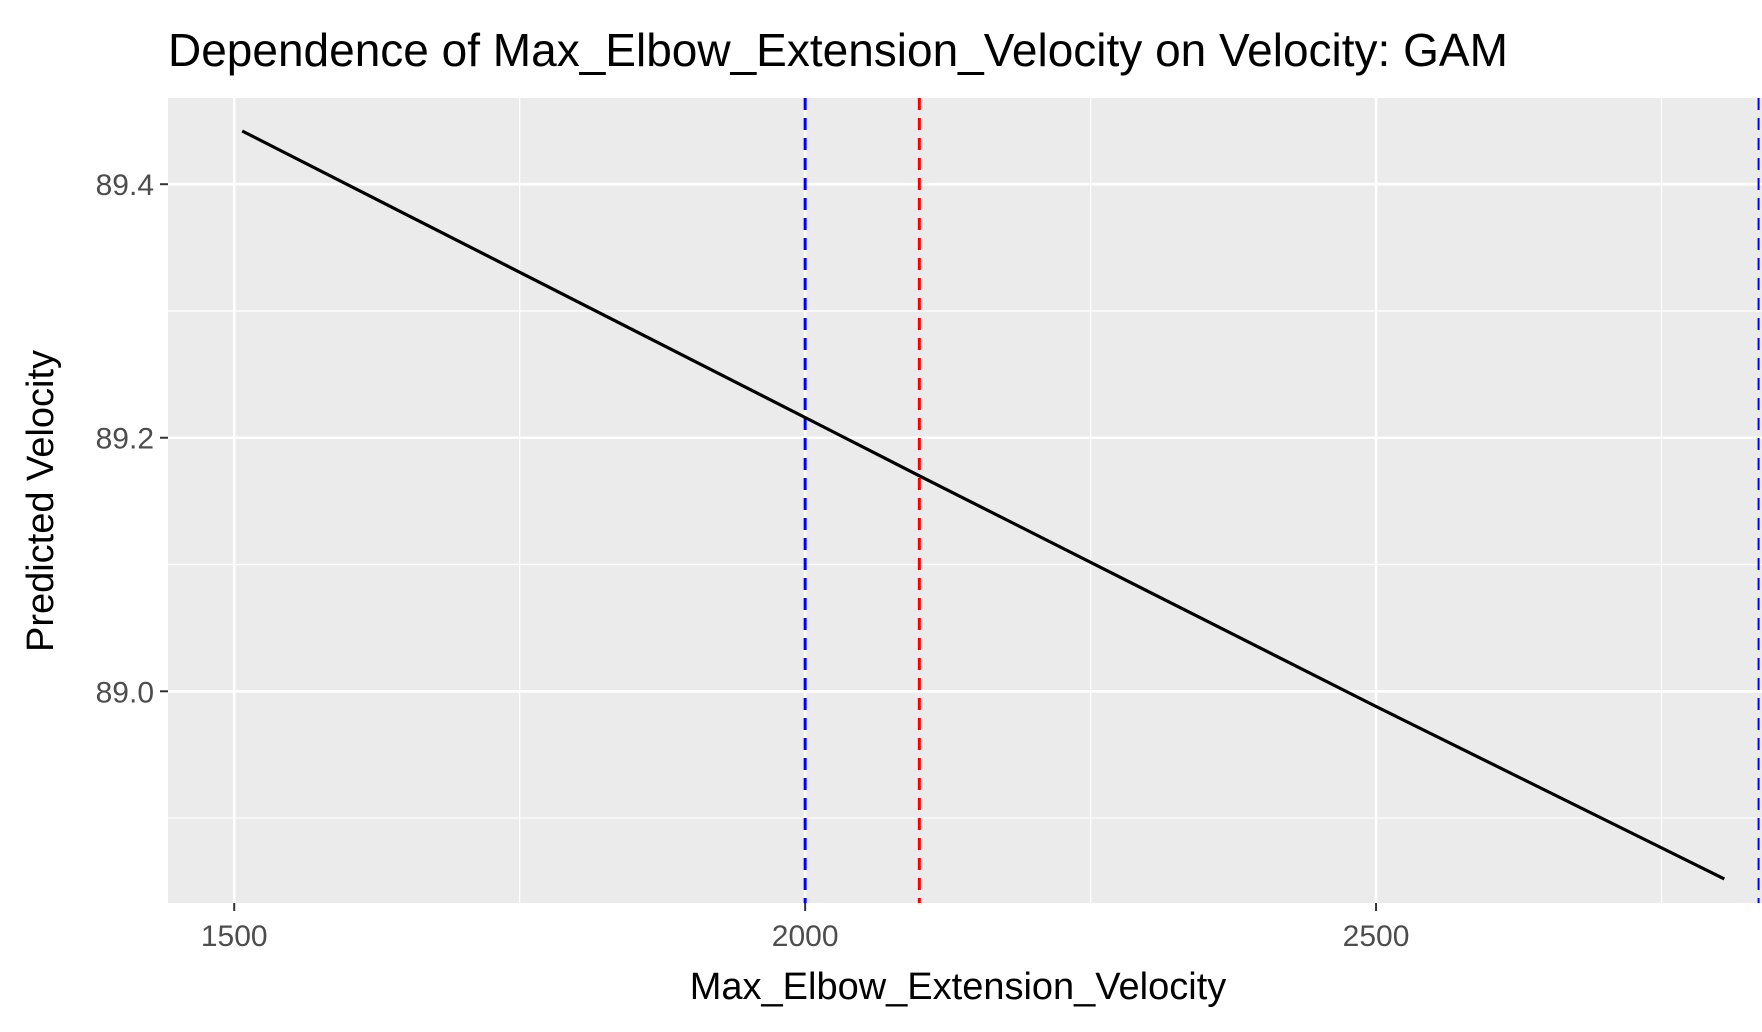 Image resolution: width=1762 pixels, height=1032 pixels. What do you see at coordinates (805, 936) in the screenshot?
I see `x-tick-label: 2000` at bounding box center [805, 936].